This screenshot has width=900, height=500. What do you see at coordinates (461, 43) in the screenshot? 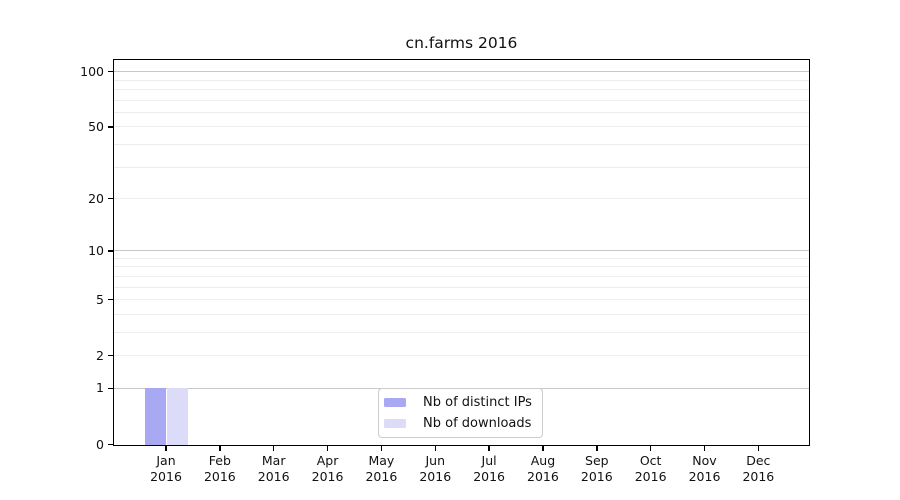
I see `chart-title: cn.farms 2016` at bounding box center [461, 43].